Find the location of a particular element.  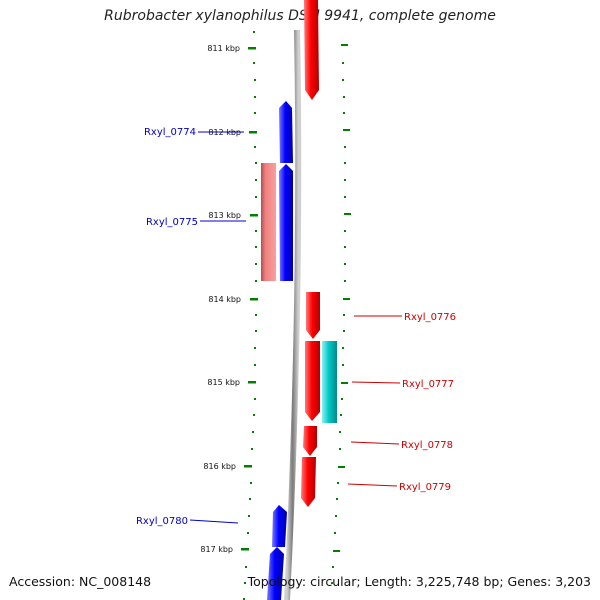

right-tick-ring is located at coordinates (341, 314).